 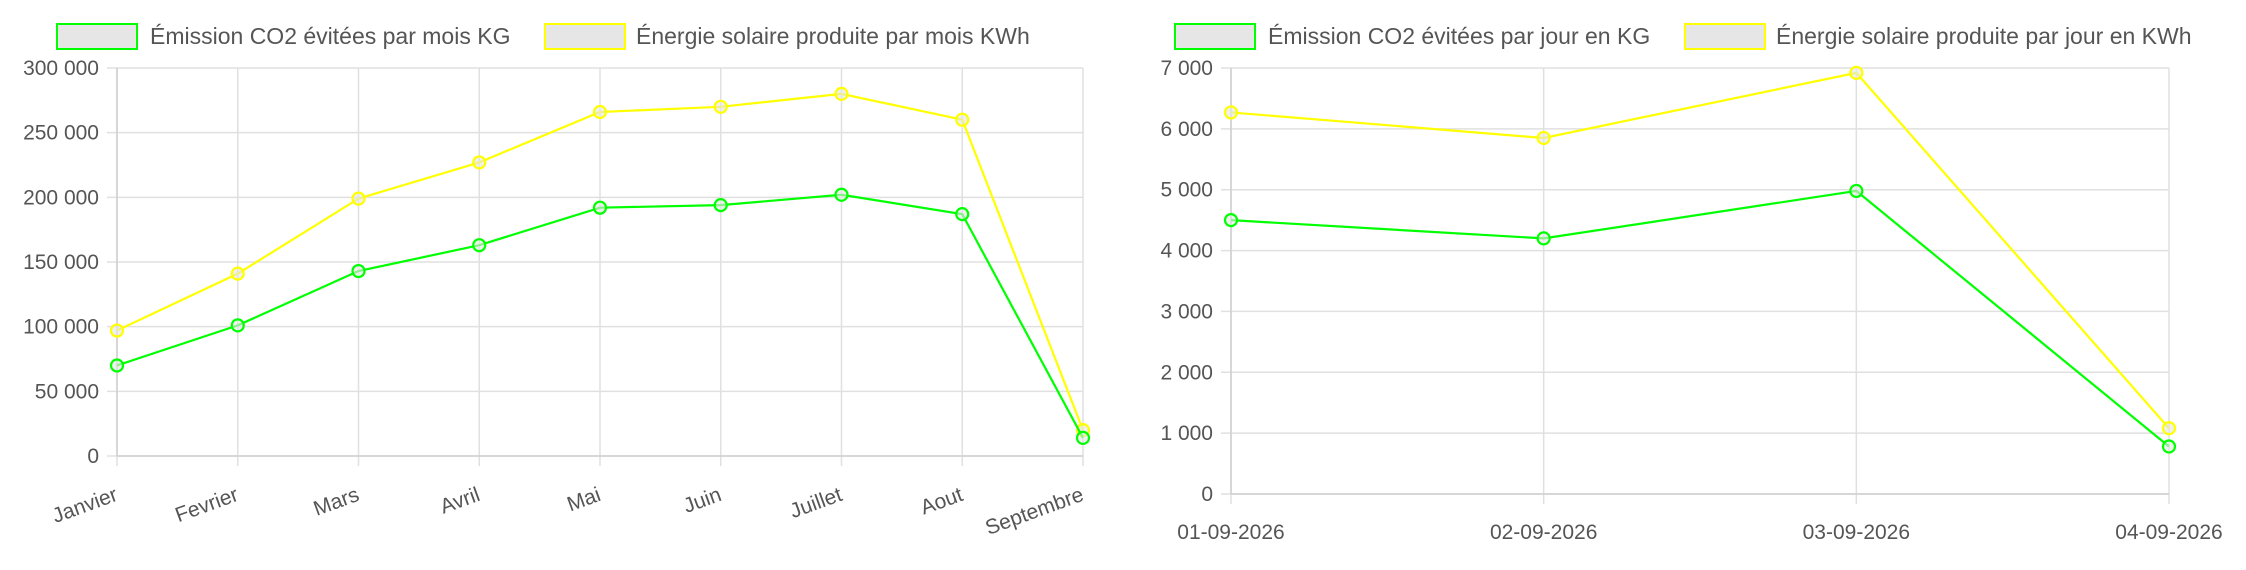 I want to click on legend-label: Émission CO2 évitées par jour en KG, so click(x=1459, y=36).